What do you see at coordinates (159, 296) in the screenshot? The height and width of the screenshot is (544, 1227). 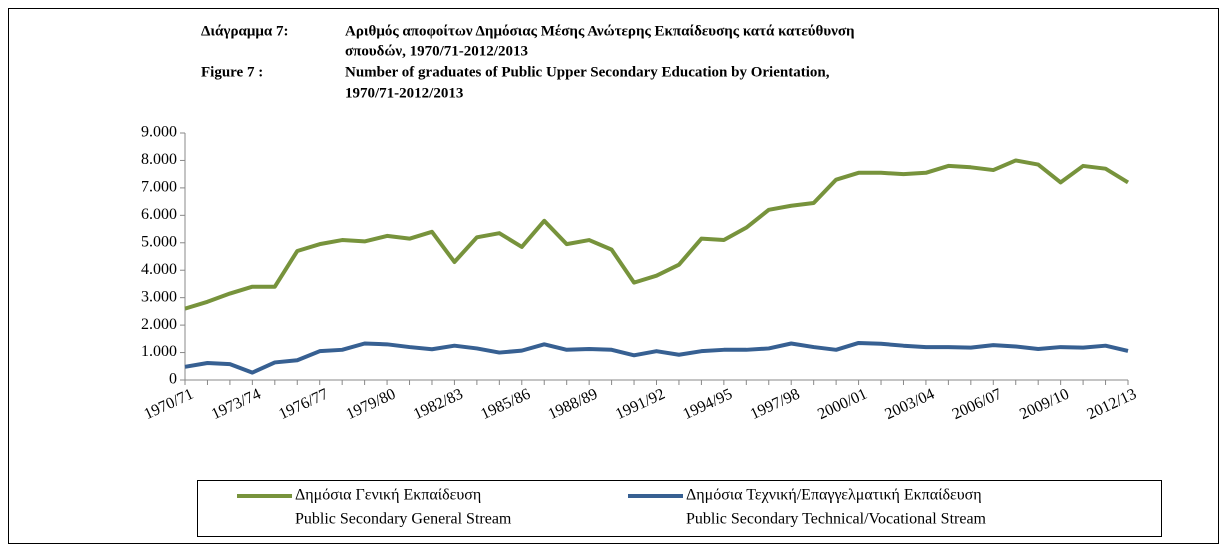 I see `y-tick-label: 3.000` at bounding box center [159, 296].